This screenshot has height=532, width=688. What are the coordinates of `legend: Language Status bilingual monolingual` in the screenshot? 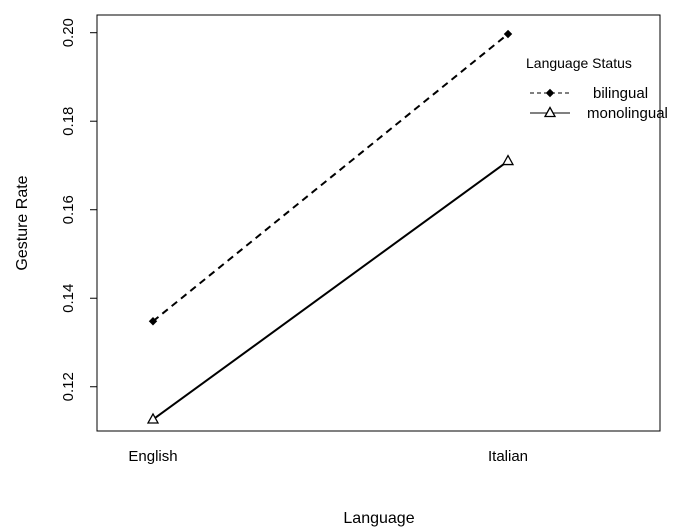 It's located at (597, 88).